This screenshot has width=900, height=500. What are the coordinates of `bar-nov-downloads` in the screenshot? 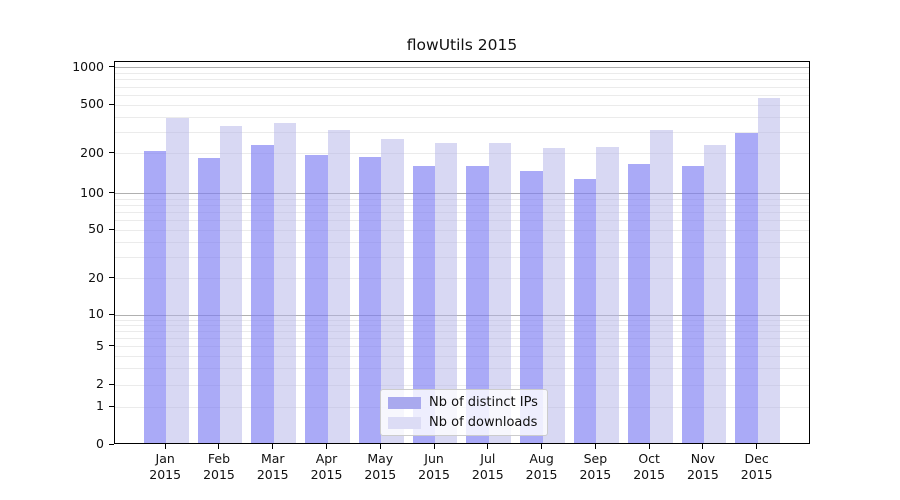 It's located at (715, 294).